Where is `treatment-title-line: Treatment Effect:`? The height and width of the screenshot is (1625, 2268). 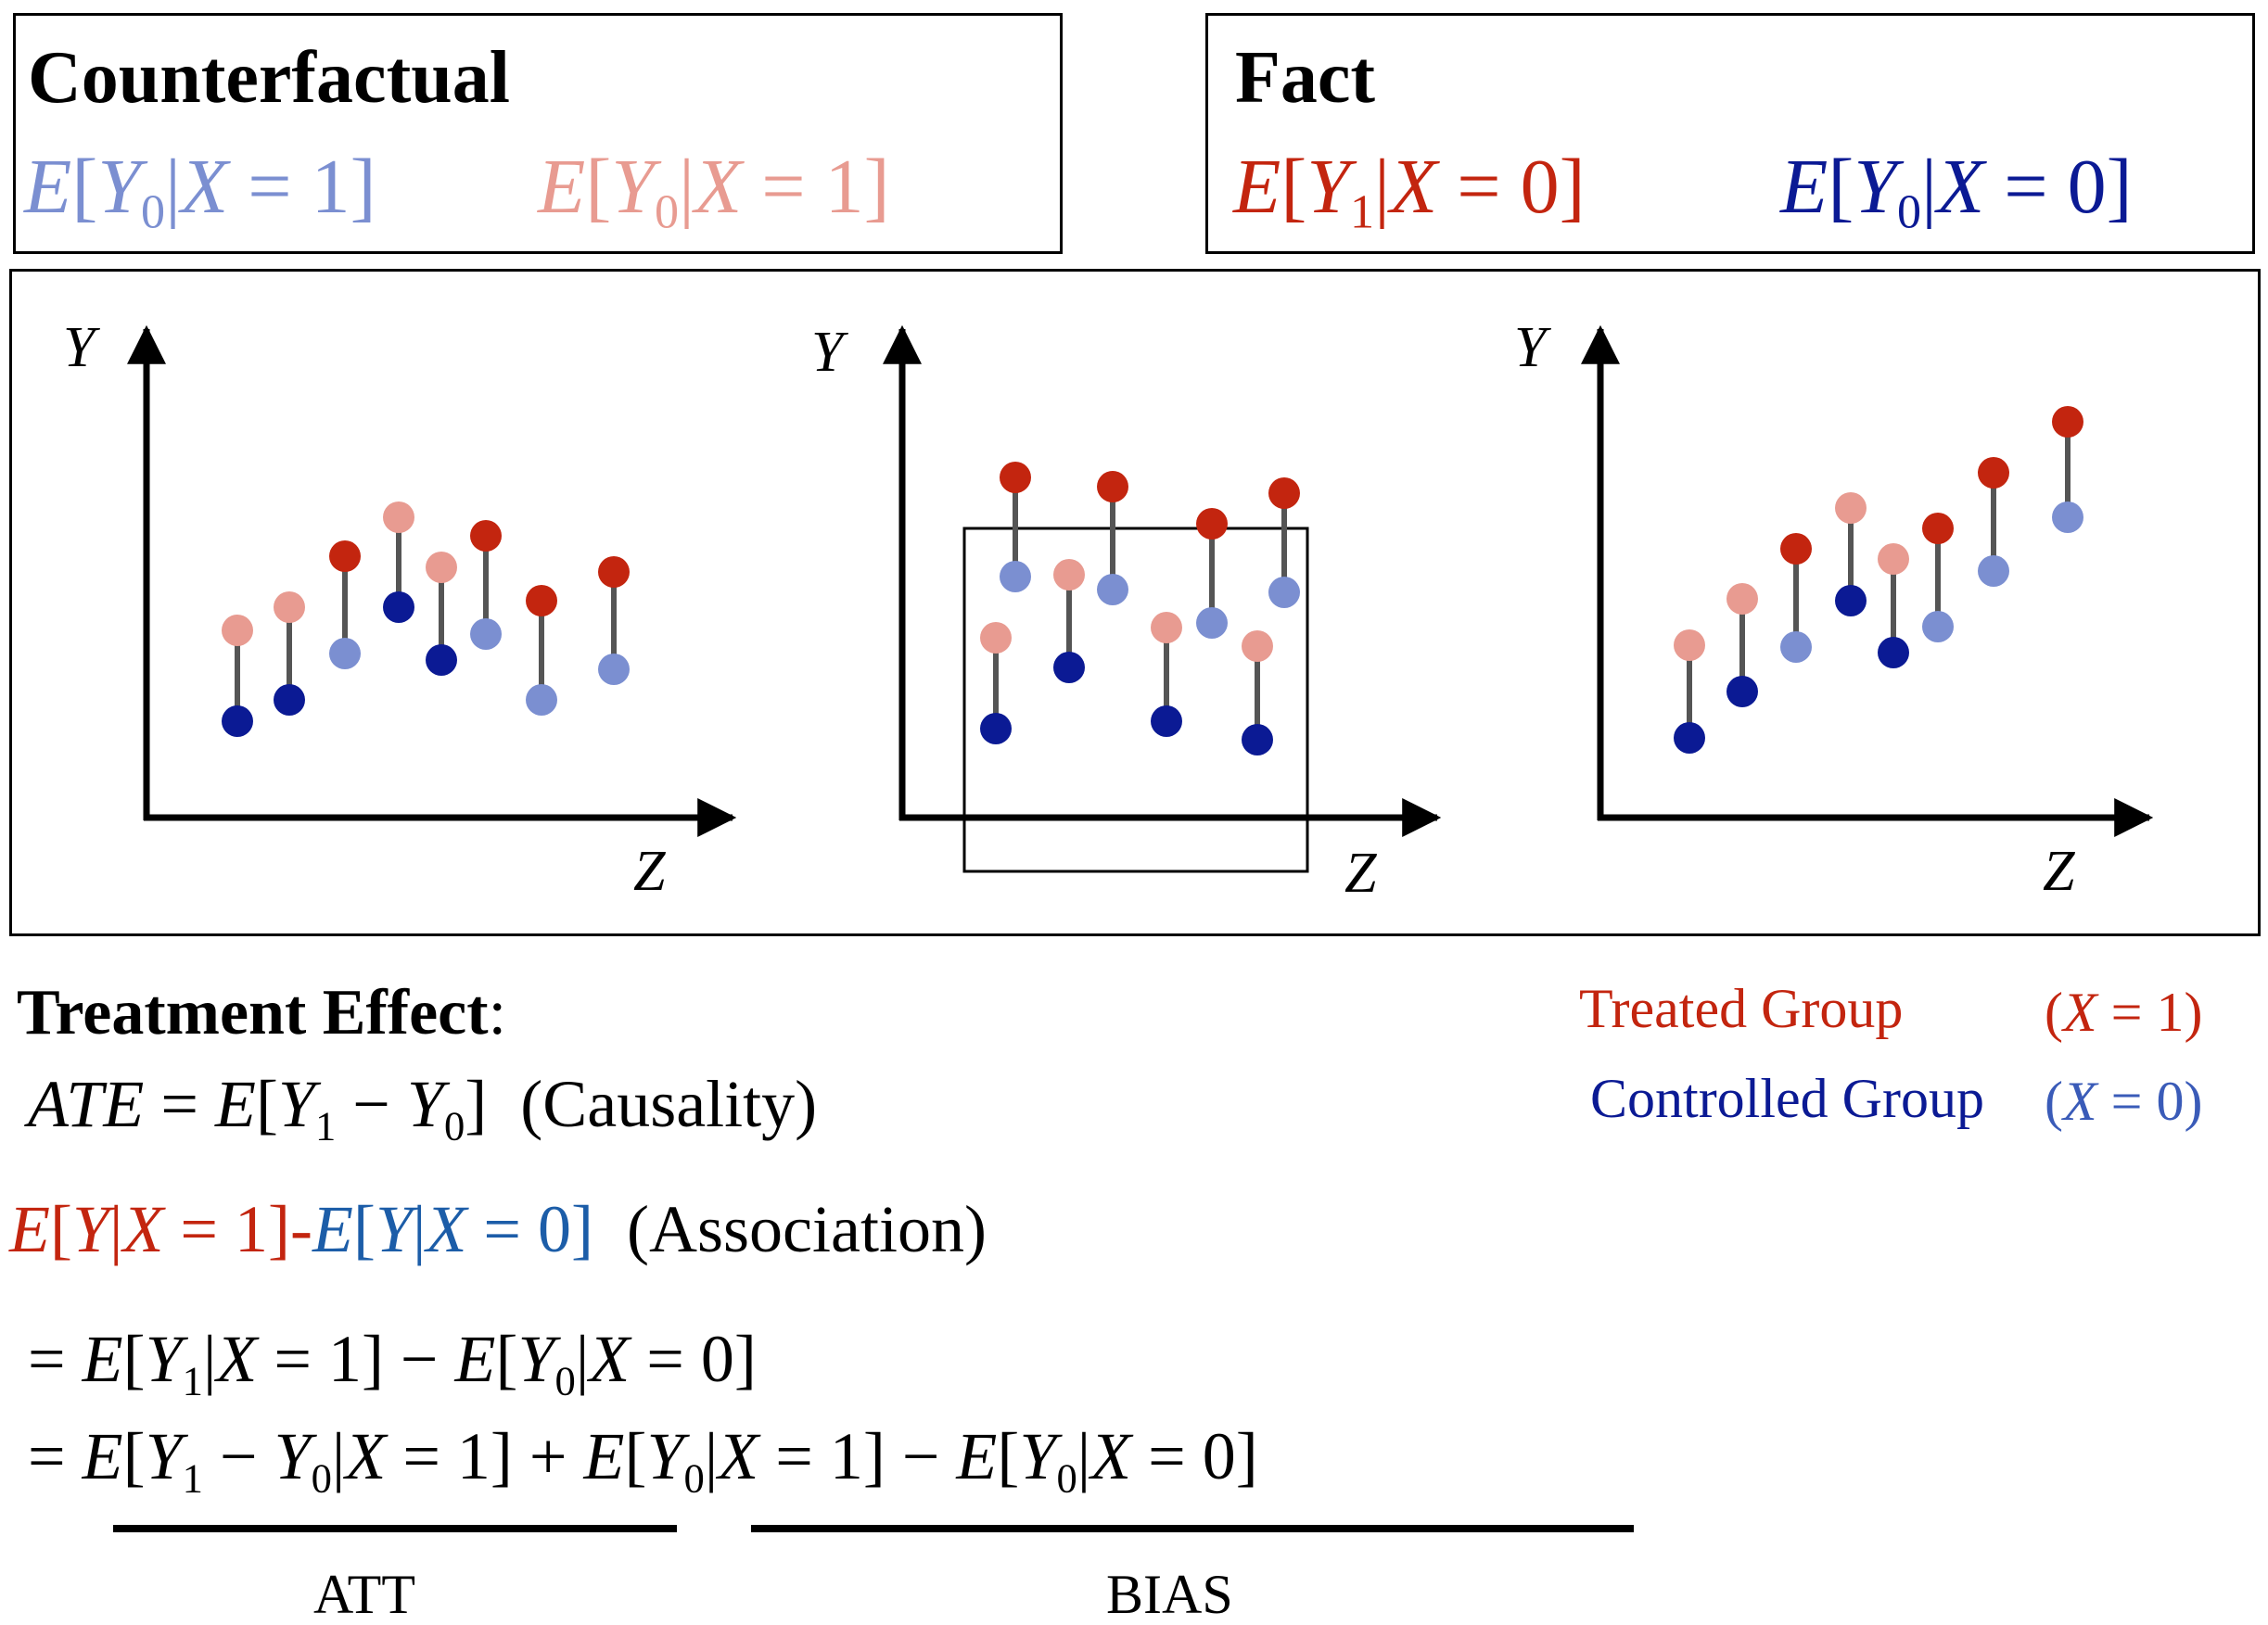 treatment-title-line: Treatment Effect: is located at coordinates (261, 1013).